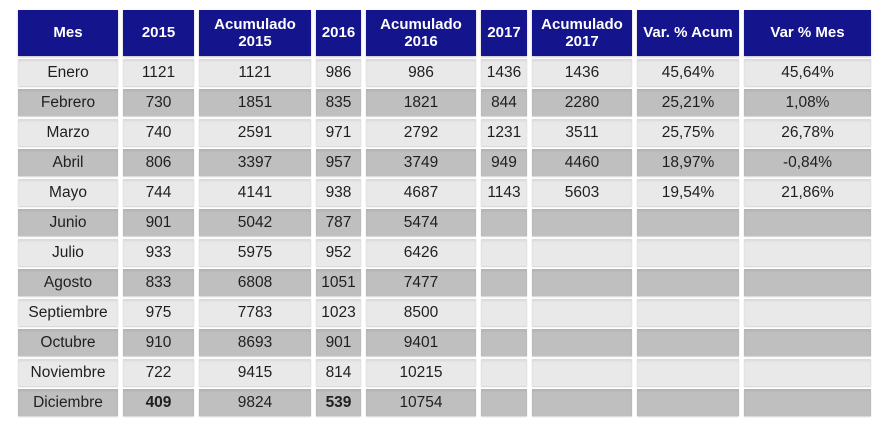 The width and height of the screenshot is (889, 437). Describe the element at coordinates (338, 342) in the screenshot. I see `table-cell-y2016: 901` at that location.